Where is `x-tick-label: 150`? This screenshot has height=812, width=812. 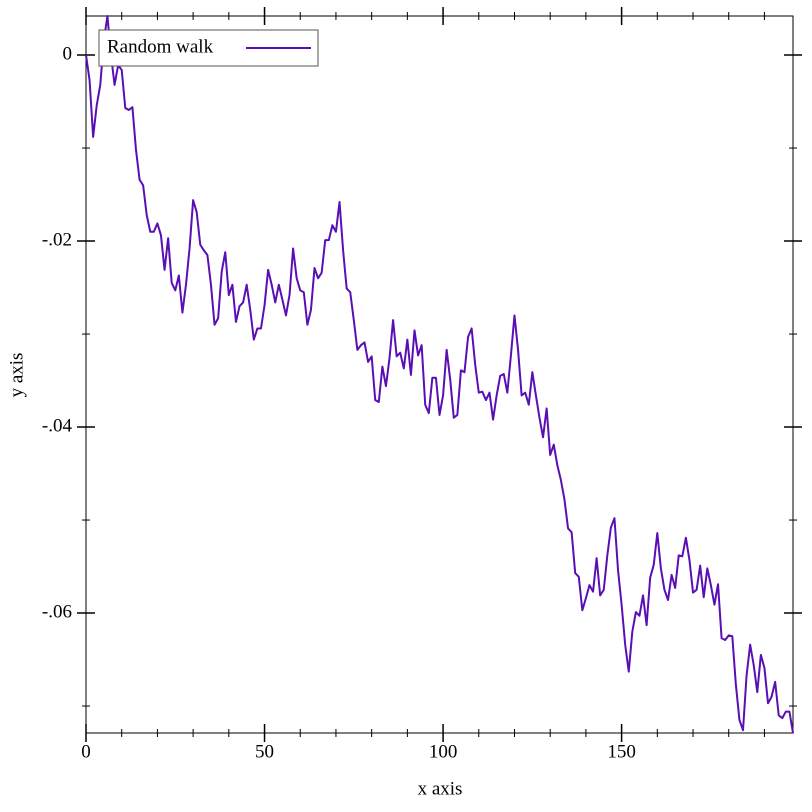 x-tick-label: 150 is located at coordinates (621, 751).